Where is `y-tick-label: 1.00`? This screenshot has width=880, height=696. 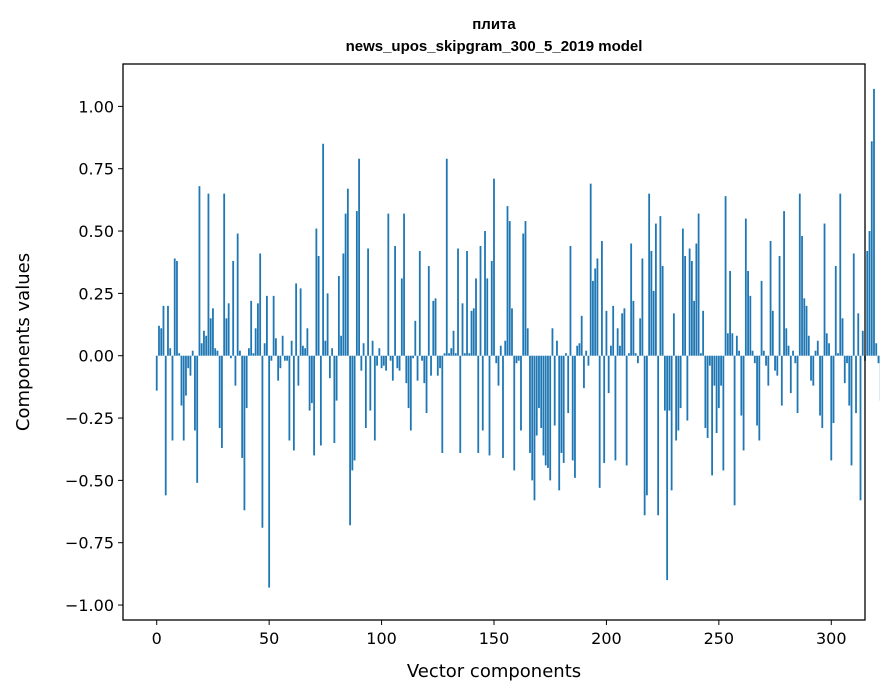 y-tick-label: 1.00 is located at coordinates (96, 106).